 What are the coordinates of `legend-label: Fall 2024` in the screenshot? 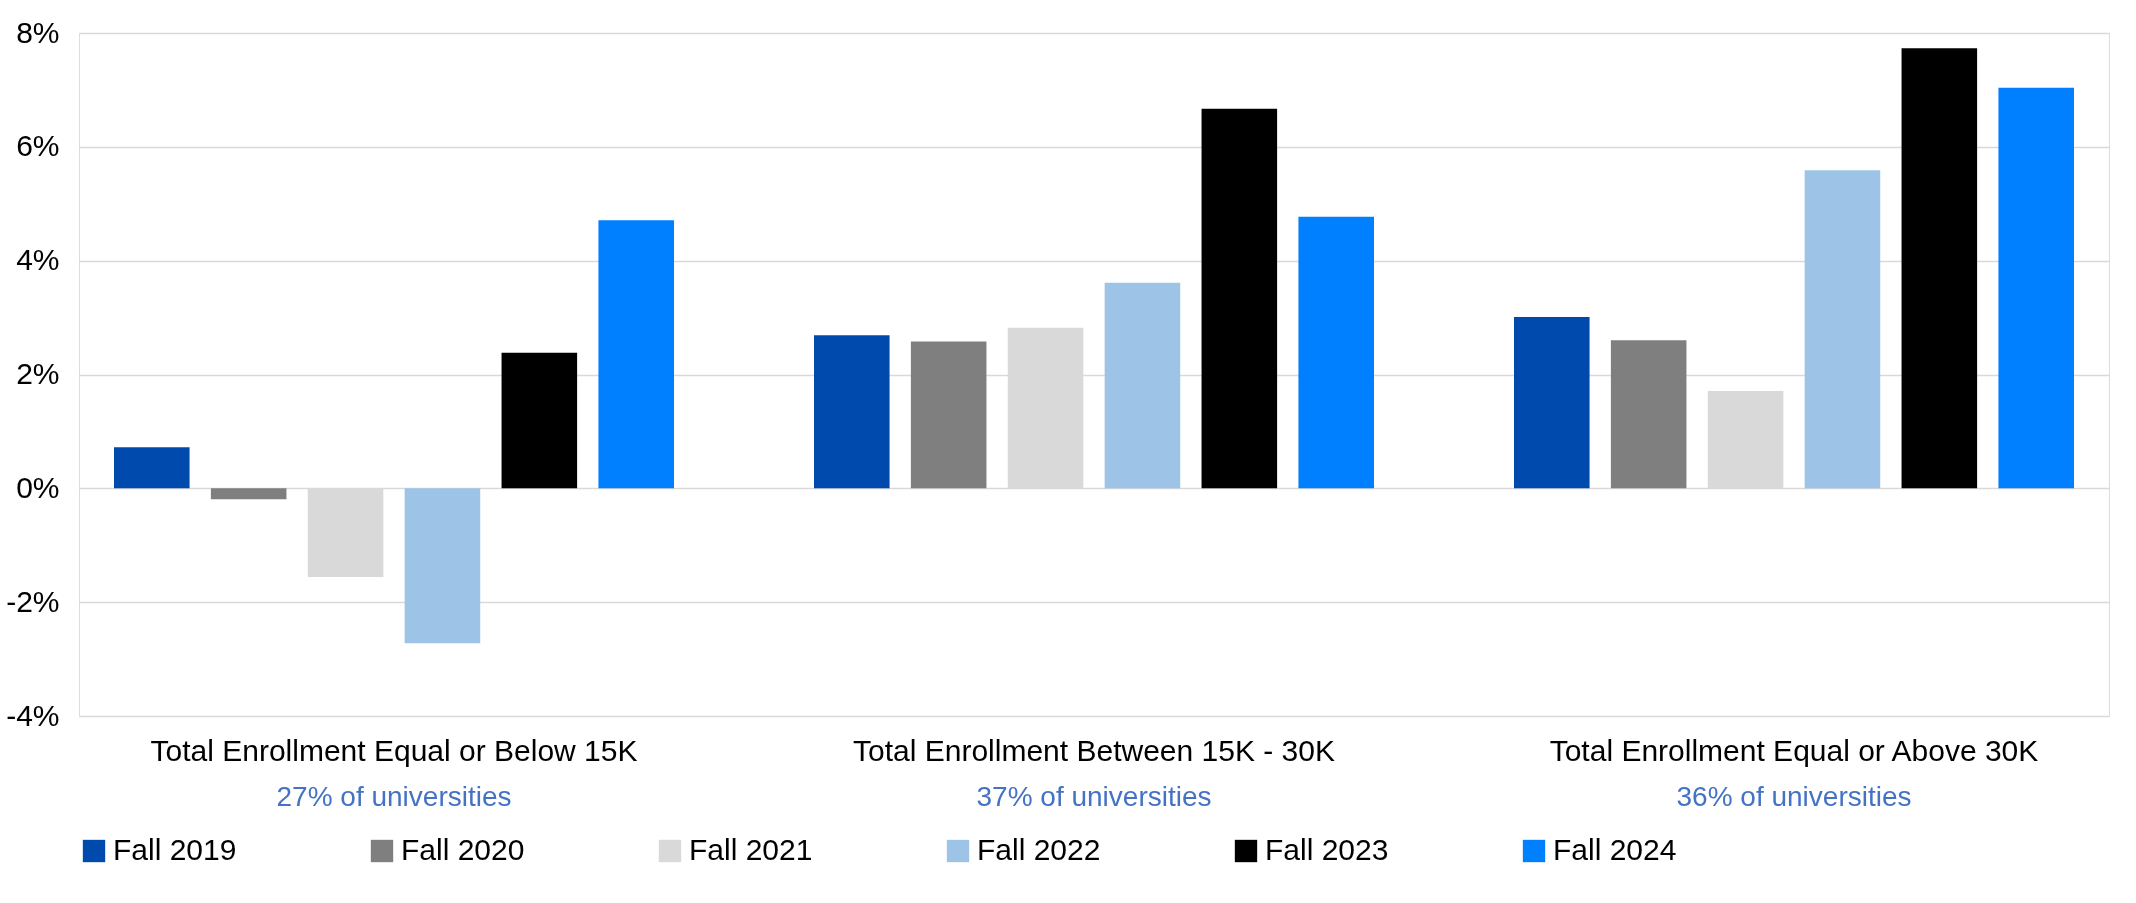 It's located at (1615, 849).